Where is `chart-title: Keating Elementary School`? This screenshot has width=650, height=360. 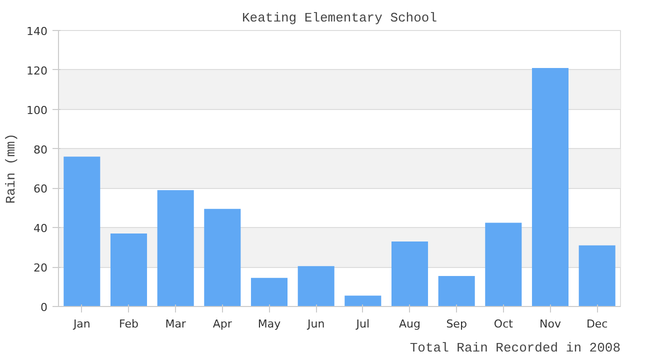 chart-title: Keating Elementary School is located at coordinates (340, 18).